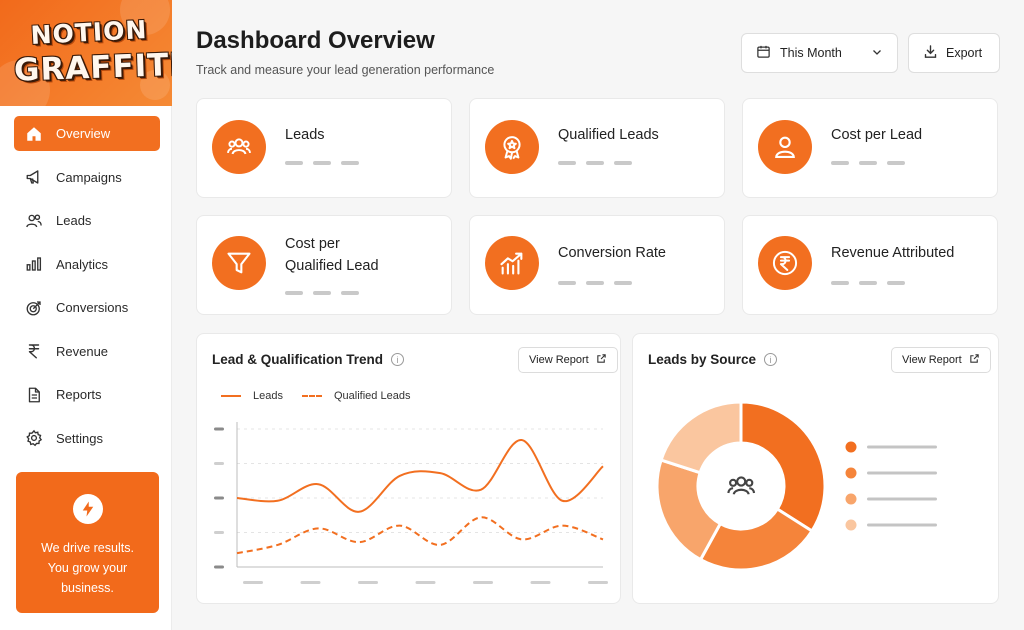 The image size is (1024, 630). Describe the element at coordinates (34, 264) in the screenshot. I see `bar-chart-icon` at that location.